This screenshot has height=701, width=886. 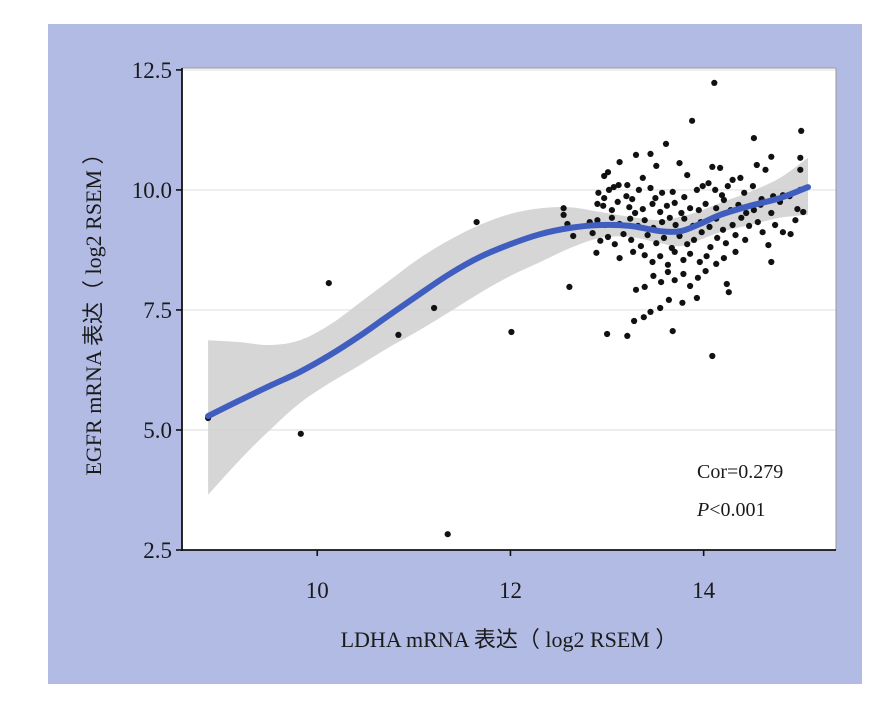 I want to click on p-symbol: P, so click(x=702, y=510).